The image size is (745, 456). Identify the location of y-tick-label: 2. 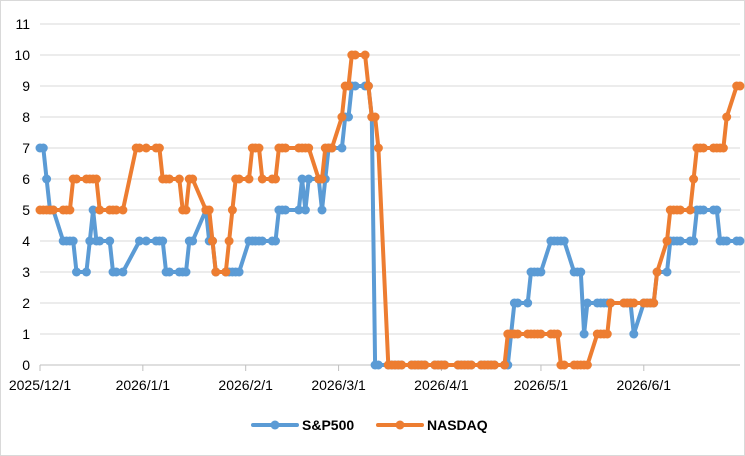
(26, 303).